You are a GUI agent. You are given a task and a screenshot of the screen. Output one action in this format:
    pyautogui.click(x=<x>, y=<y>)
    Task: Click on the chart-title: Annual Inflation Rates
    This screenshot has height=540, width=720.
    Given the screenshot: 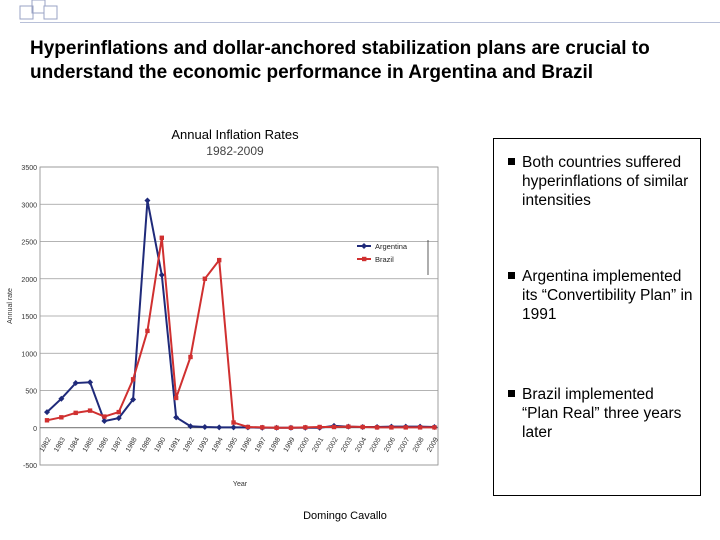 What is the action you would take?
    pyautogui.click(x=235, y=134)
    